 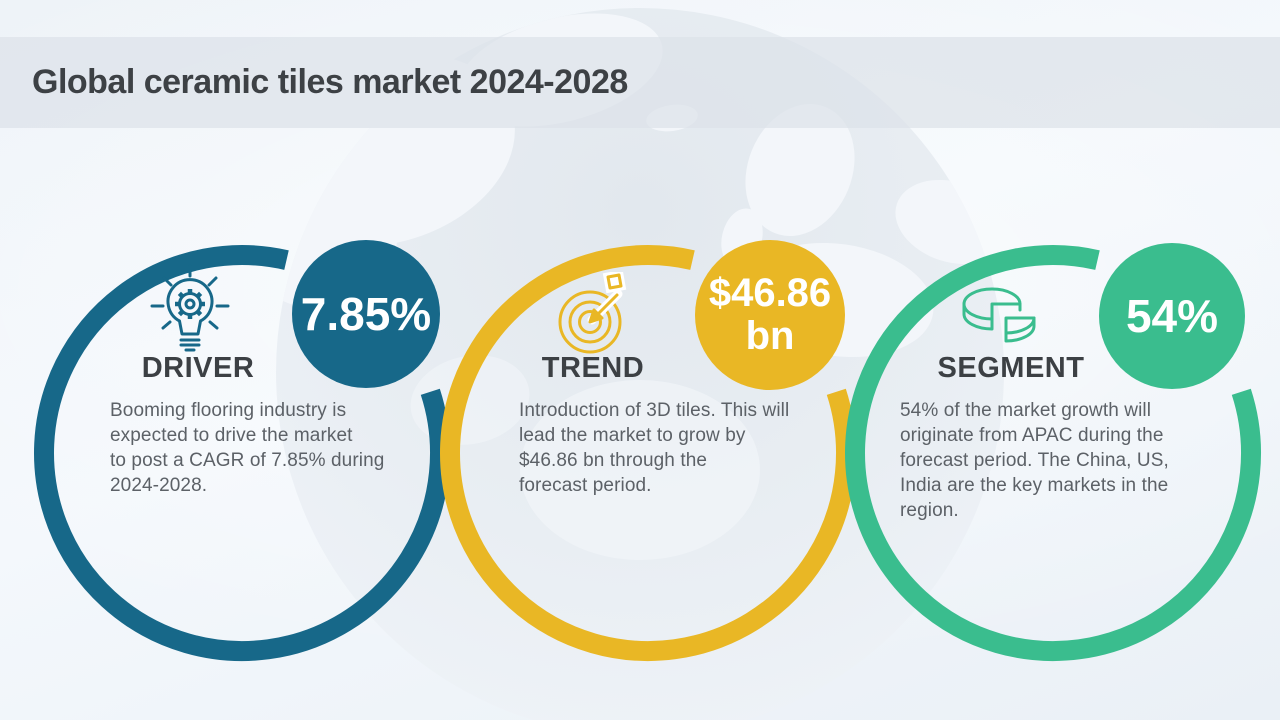 I want to click on card-trend-badge-value: $46.86 bn, so click(x=770, y=315).